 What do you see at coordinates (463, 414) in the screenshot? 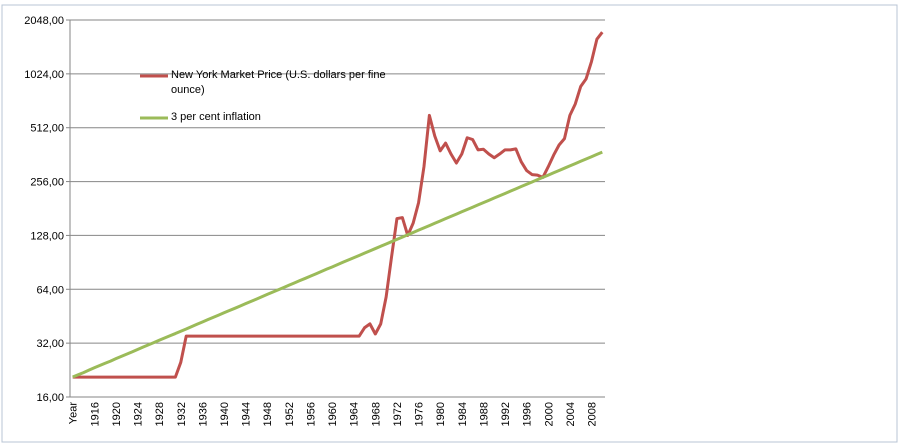
I see `x-tick-label: 1984` at bounding box center [463, 414].